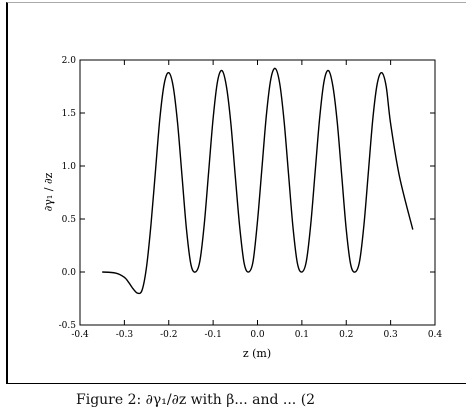 This screenshot has height=415, width=474. I want to click on y-axis-label: ∂γ₁ / ∂z, so click(48, 191).